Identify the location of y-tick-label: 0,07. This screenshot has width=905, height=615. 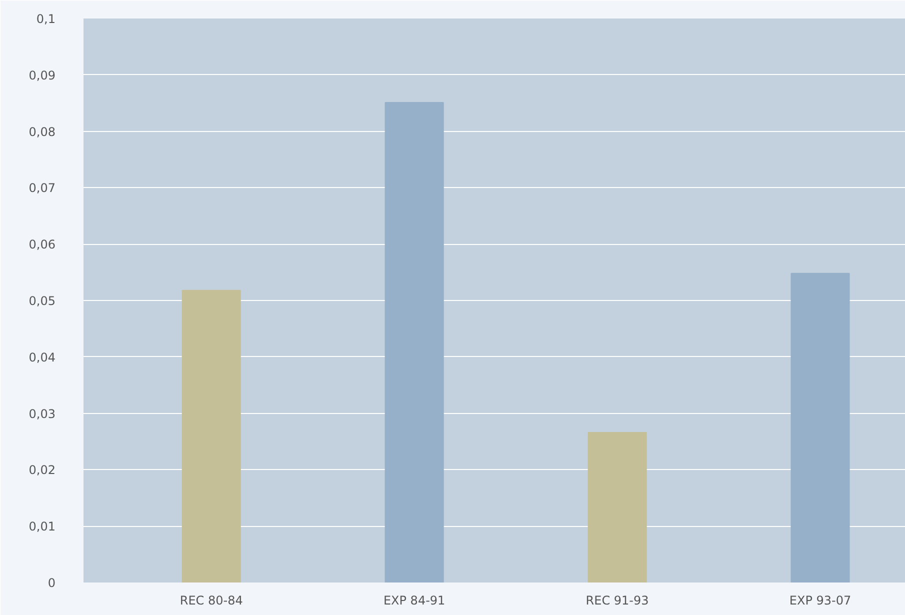
(42, 188).